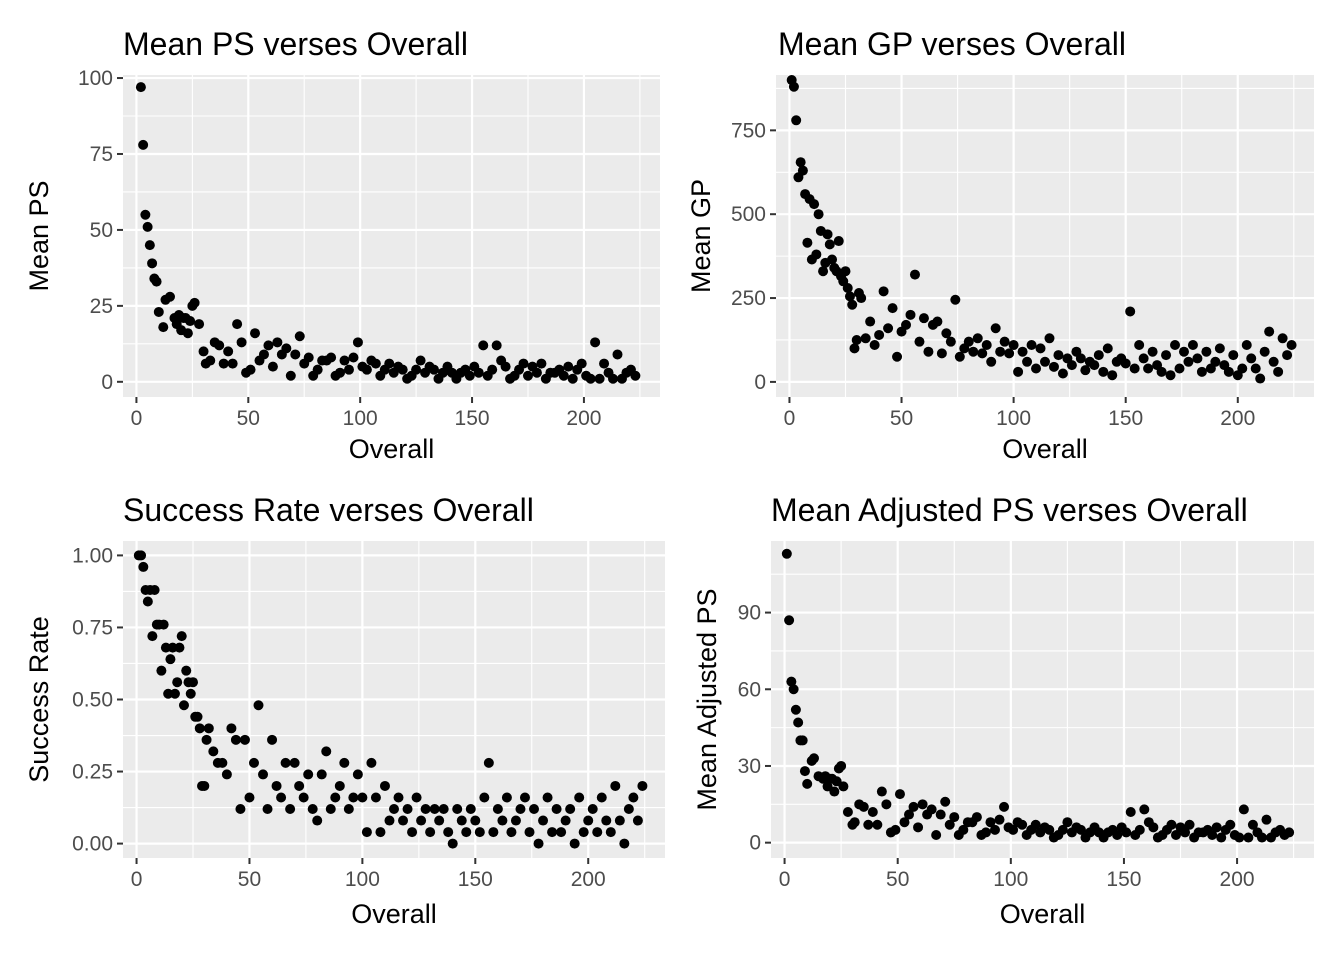  I want to click on y-tick-label: 90, so click(749, 613).